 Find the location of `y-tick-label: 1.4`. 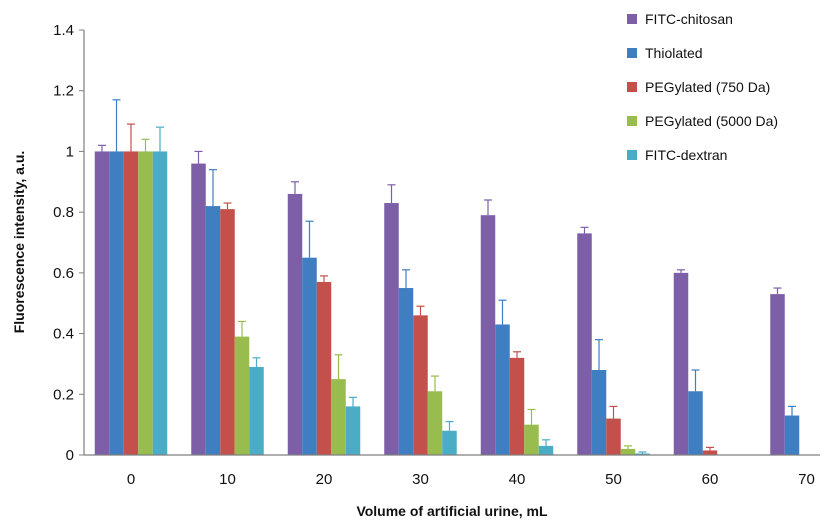

y-tick-label: 1.4 is located at coordinates (63, 30).